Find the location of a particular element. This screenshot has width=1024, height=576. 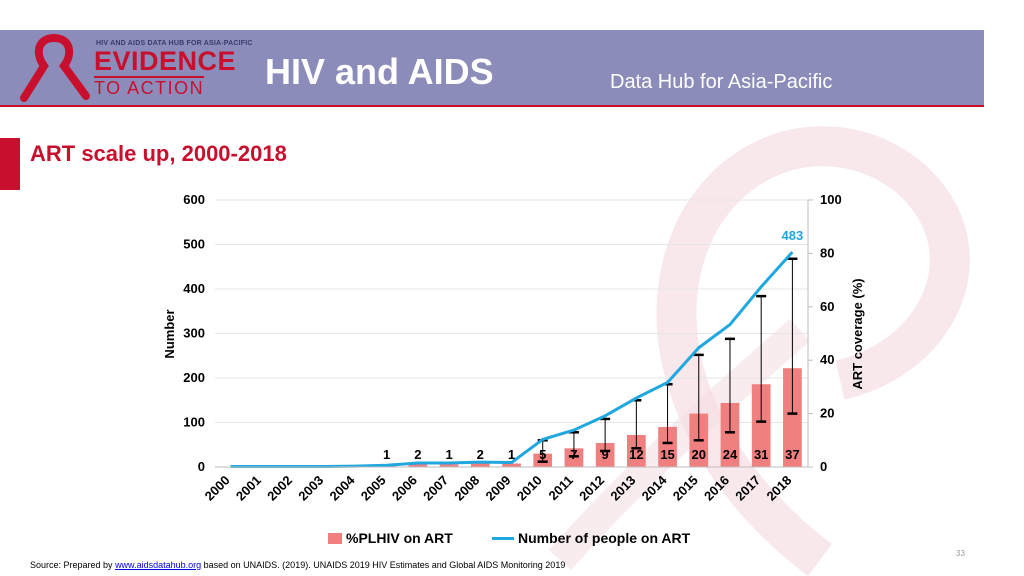

source-link: www.aidsdatahub.org is located at coordinates (158, 565).